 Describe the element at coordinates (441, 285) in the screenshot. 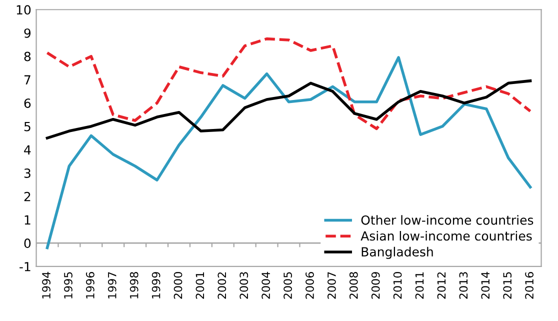

I see `x-tick-label: 2012` at that location.